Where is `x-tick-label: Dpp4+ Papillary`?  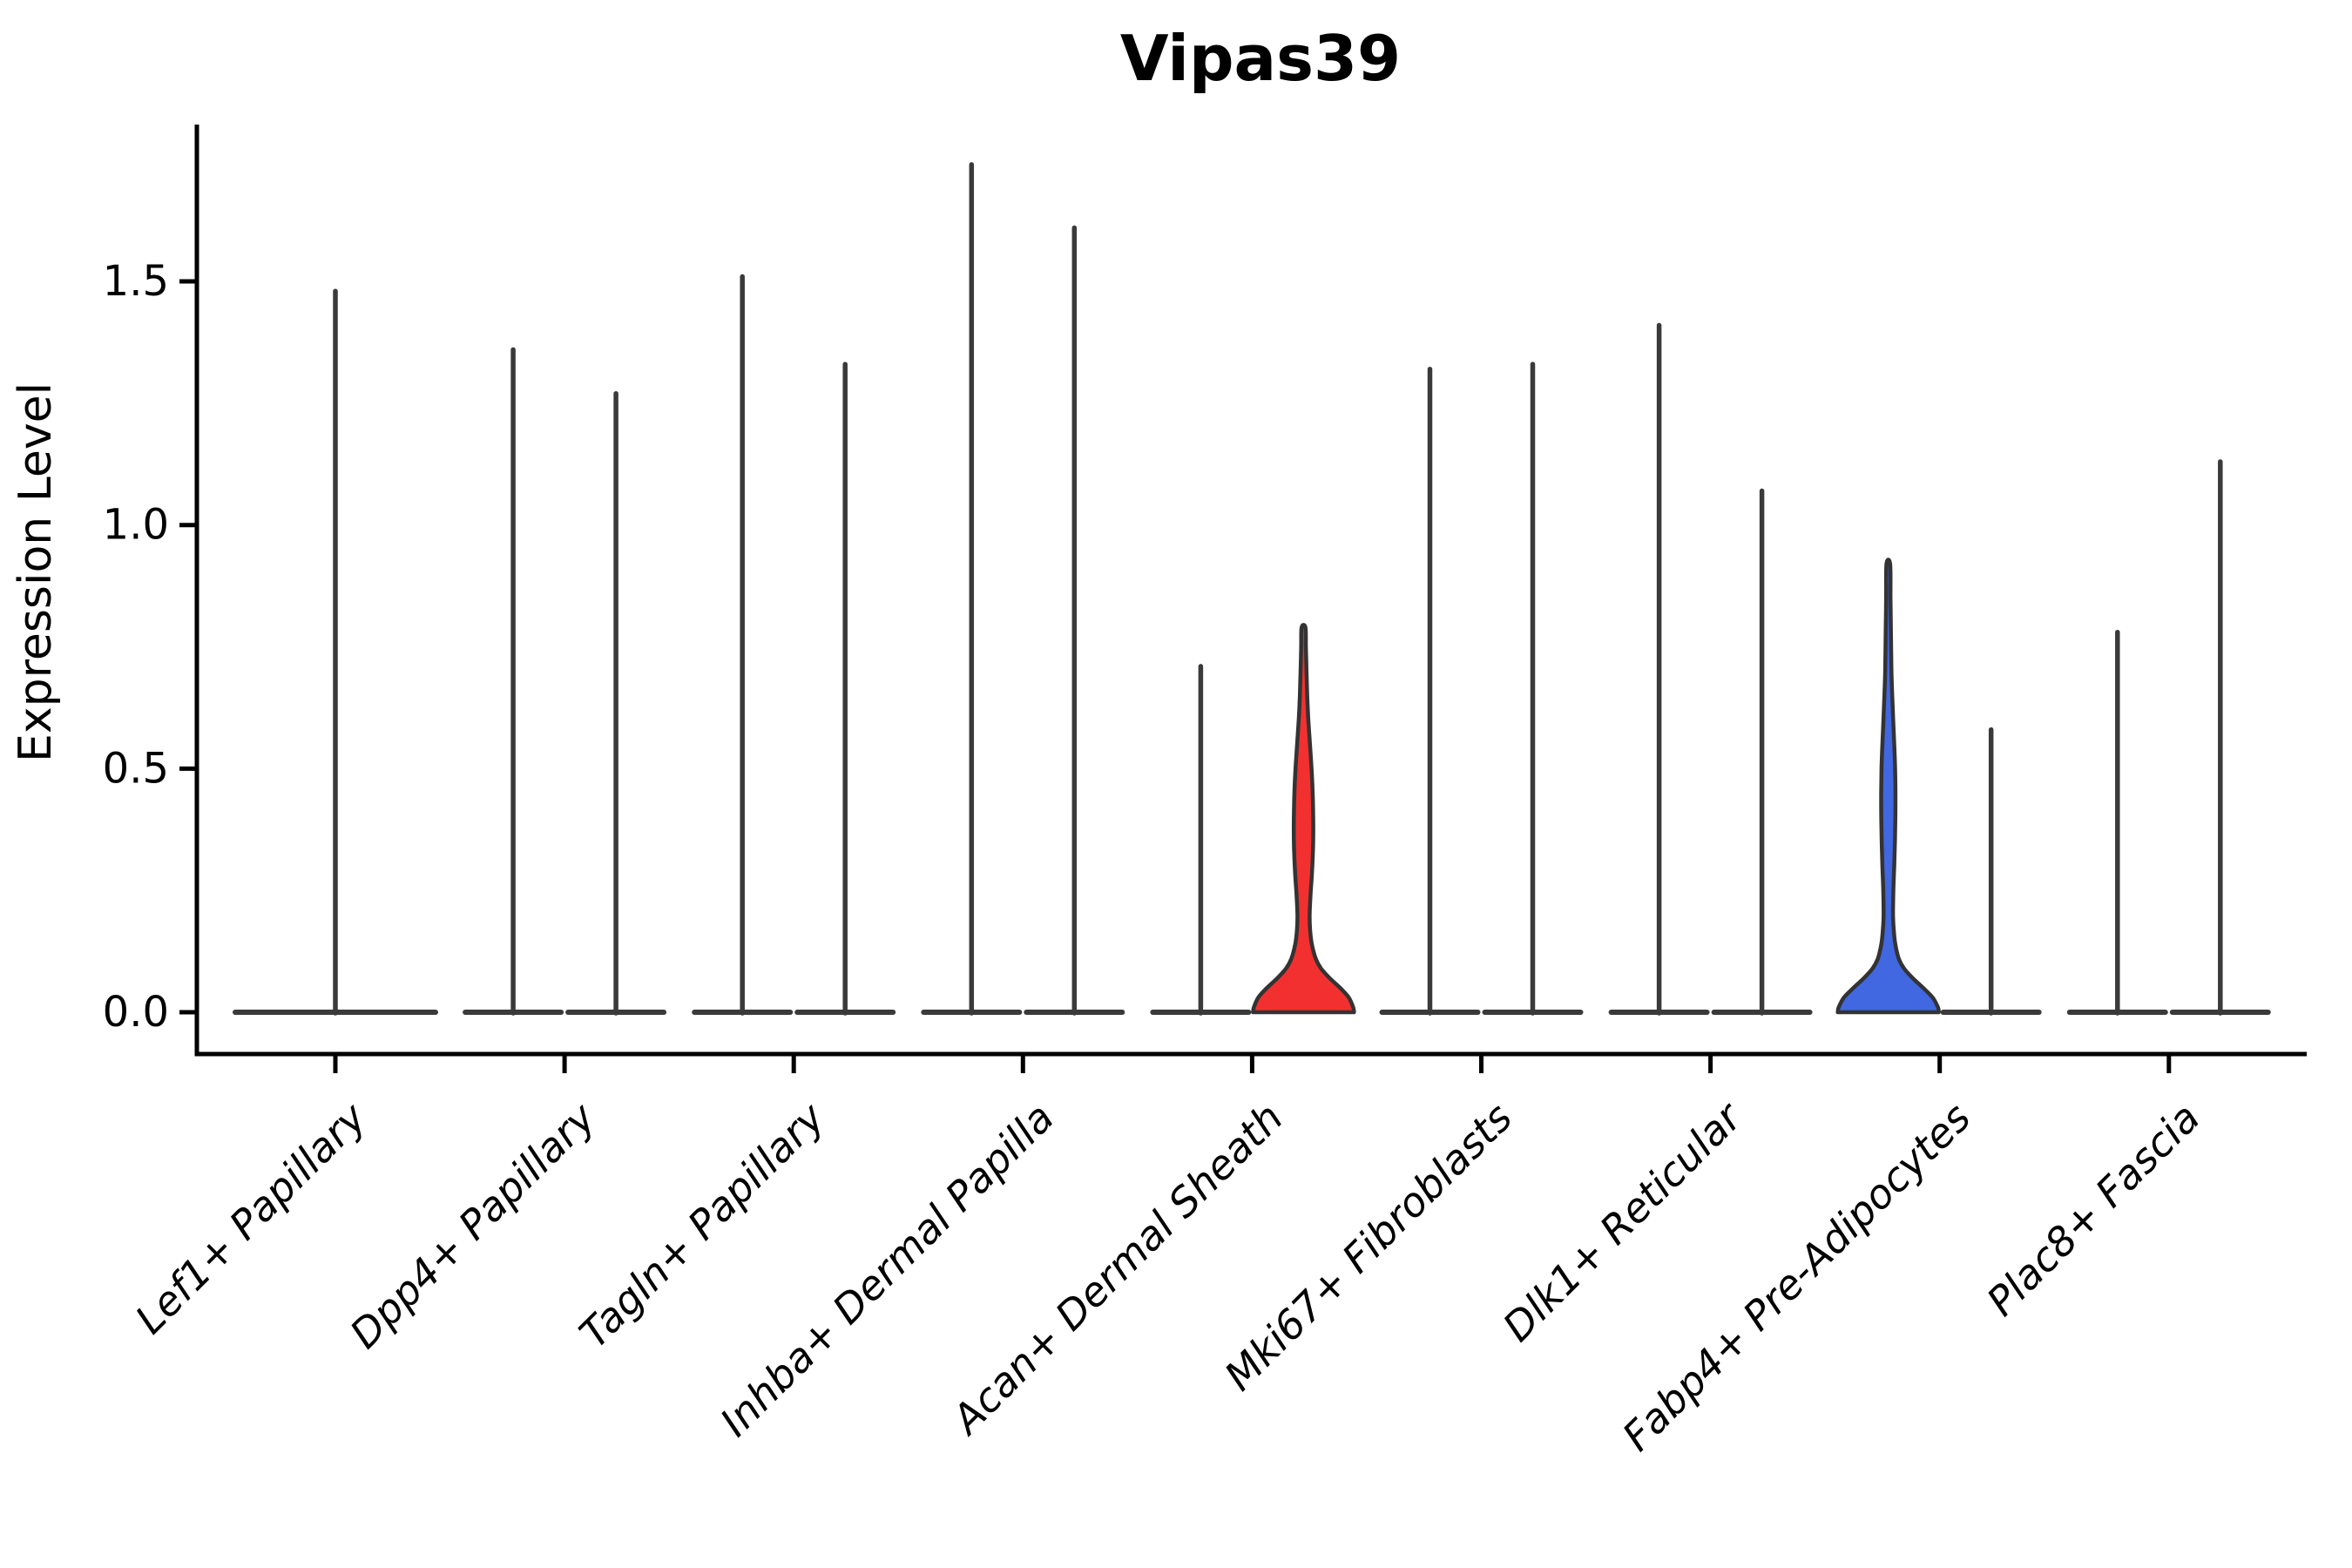
x-tick-label: Dpp4+ Papillary is located at coordinates (473, 1225).